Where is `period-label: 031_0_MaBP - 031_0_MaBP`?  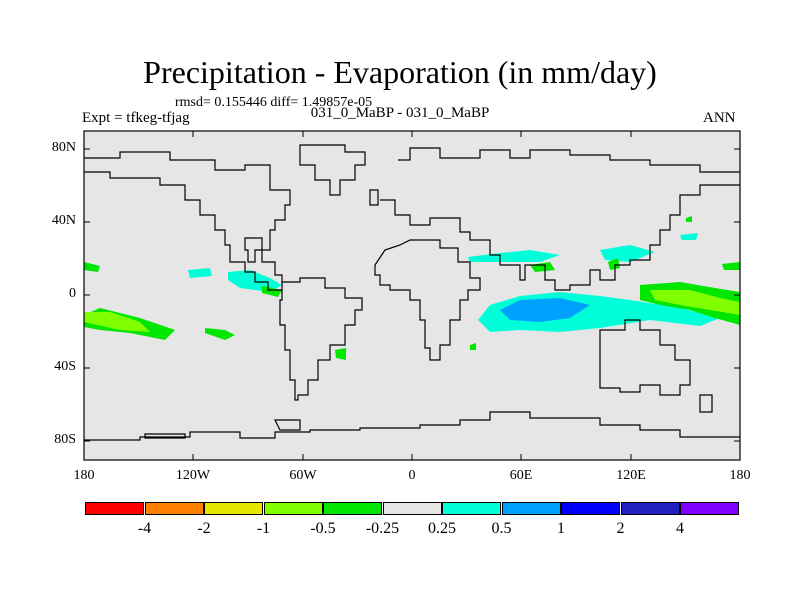
period-label: 031_0_MaBP - 031_0_MaBP is located at coordinates (400, 113).